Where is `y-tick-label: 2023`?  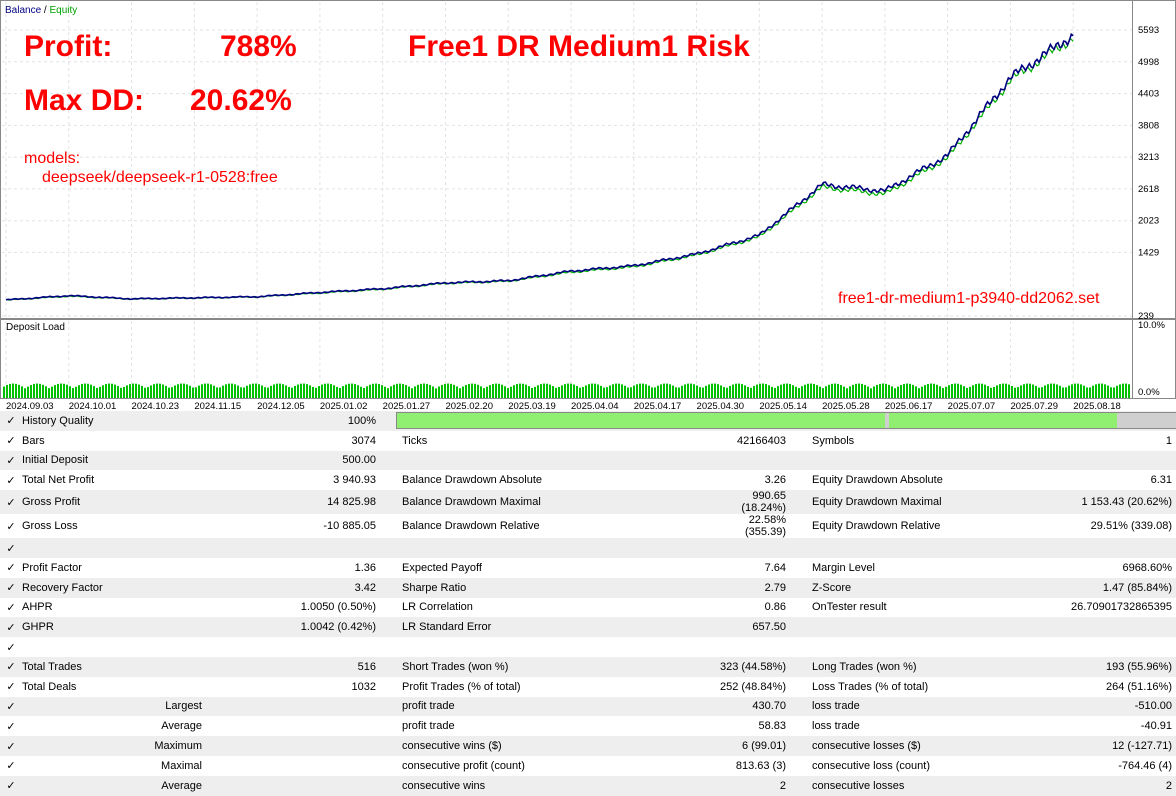
y-tick-label: 2023 is located at coordinates (1148, 221).